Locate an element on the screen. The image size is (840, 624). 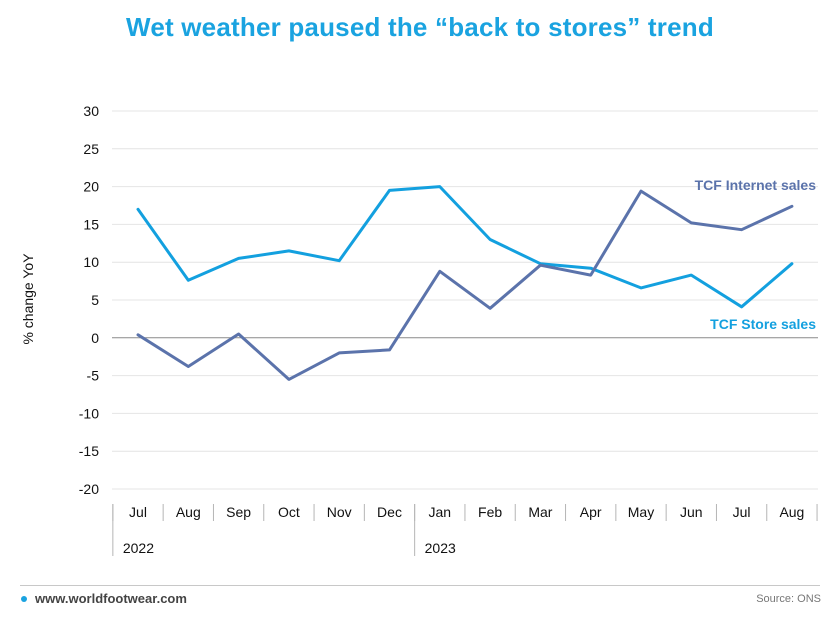
series-label: TCF Store sales is located at coordinates (763, 324).